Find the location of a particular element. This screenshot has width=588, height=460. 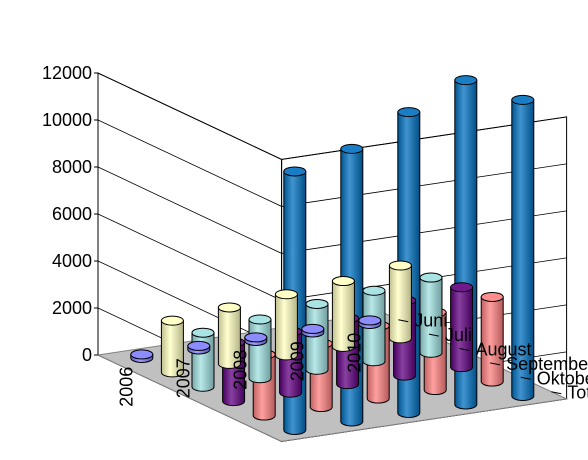

series-axis-label: Juni is located at coordinates (430, 321).